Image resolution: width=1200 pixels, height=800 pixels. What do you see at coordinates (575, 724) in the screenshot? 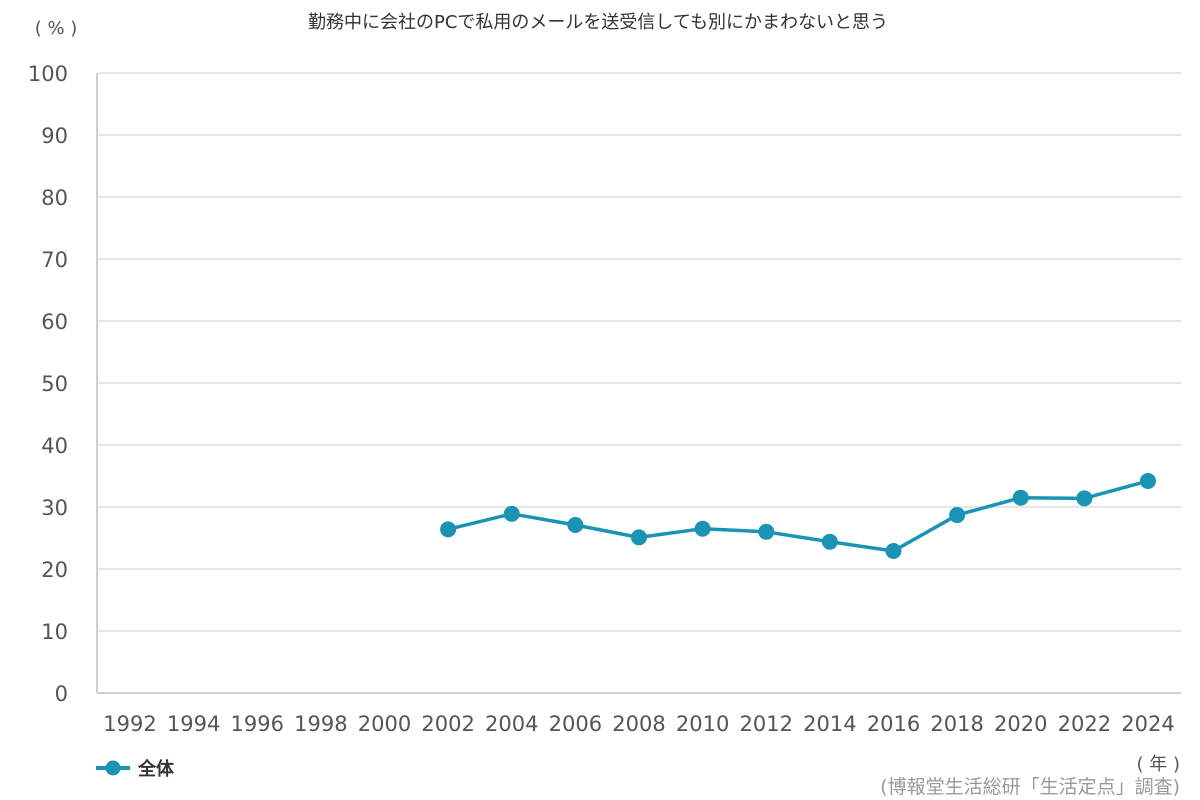
I see `x-tick-label: 2006` at bounding box center [575, 724].